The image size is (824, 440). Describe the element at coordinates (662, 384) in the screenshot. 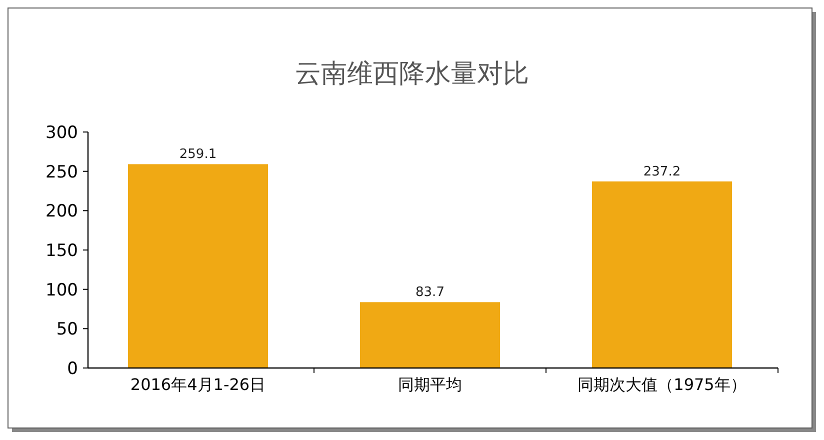

I see `x-tick-label: 同期次大值（1975年）` at that location.